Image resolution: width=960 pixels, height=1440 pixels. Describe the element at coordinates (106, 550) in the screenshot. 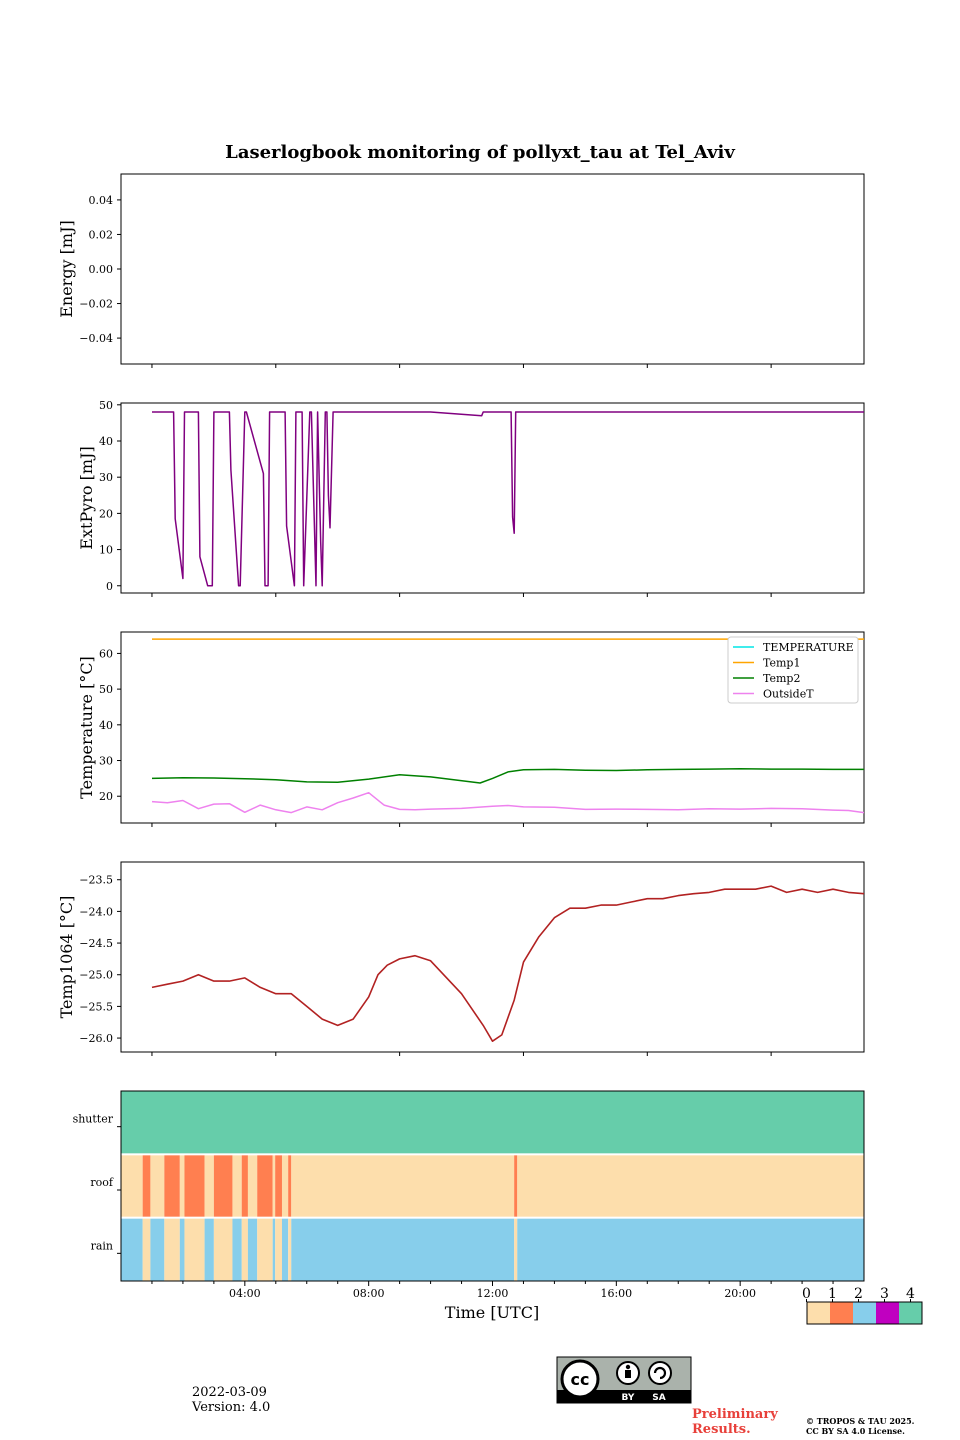

I see `y-tick-label: 10` at that location.